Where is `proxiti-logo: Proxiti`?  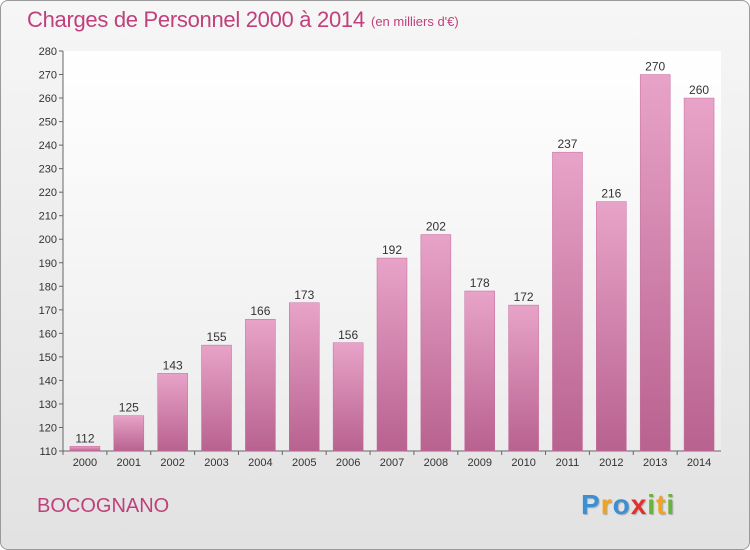 proxiti-logo: Proxiti is located at coordinates (628, 505).